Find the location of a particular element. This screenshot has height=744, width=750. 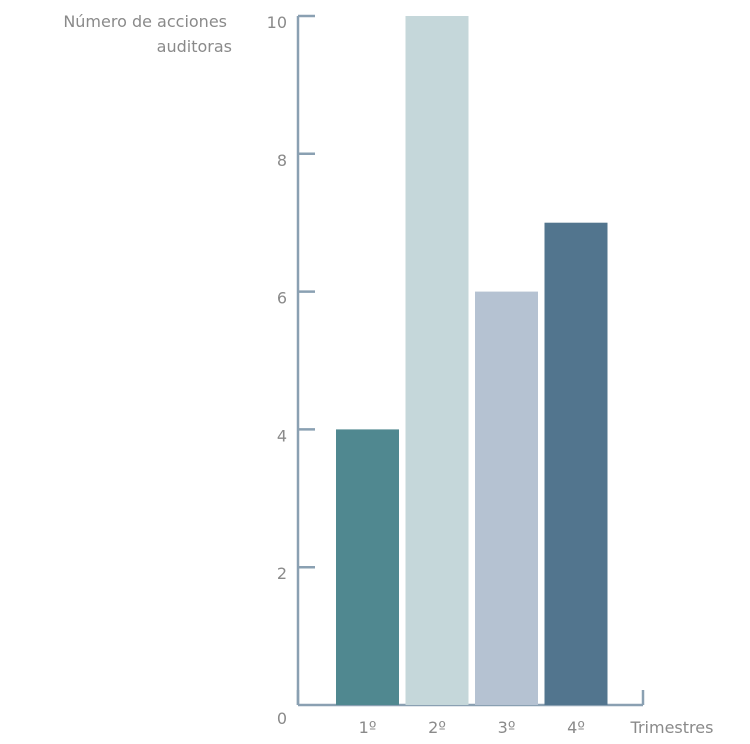

y-tick-label: 10 is located at coordinates (277, 22).